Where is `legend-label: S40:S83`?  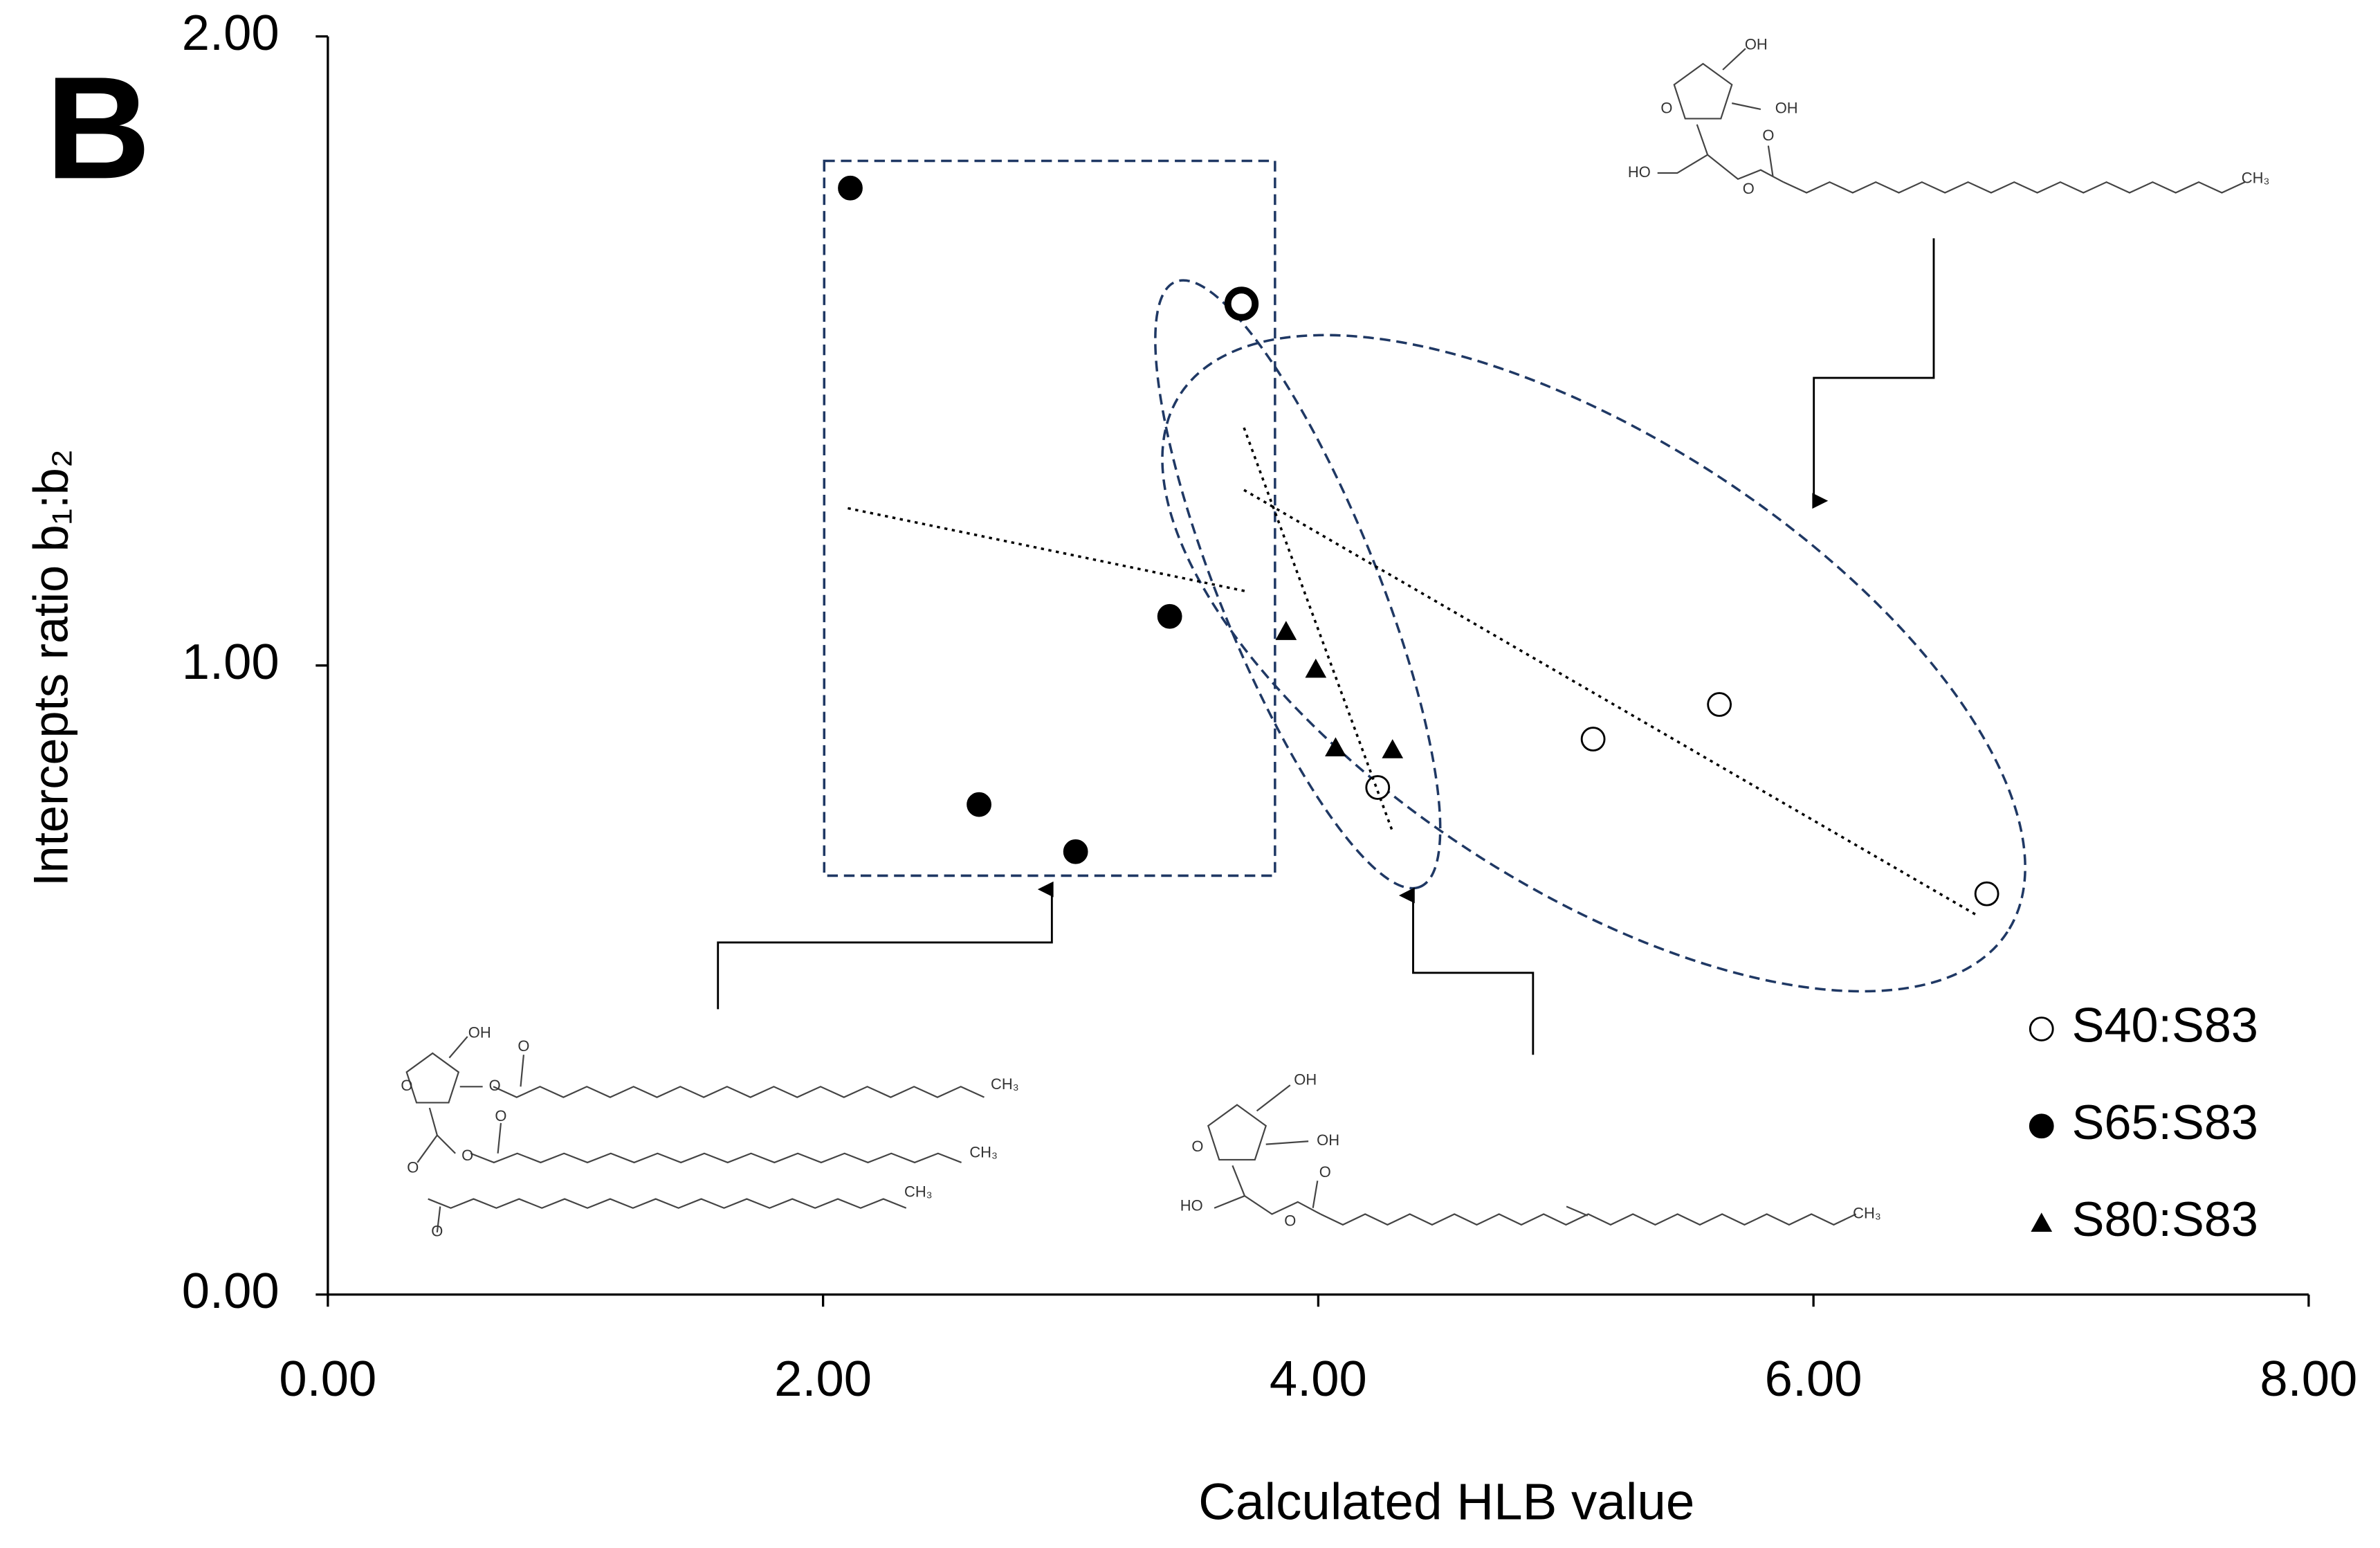
legend-label: S40:S83 is located at coordinates (2165, 1026).